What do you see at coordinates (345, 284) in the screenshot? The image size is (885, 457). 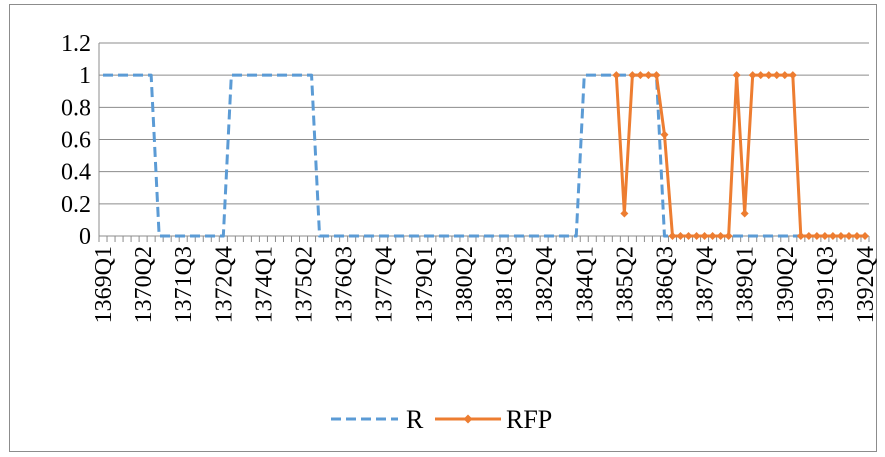 I see `x-tick-label: 1376Q3` at bounding box center [345, 284].